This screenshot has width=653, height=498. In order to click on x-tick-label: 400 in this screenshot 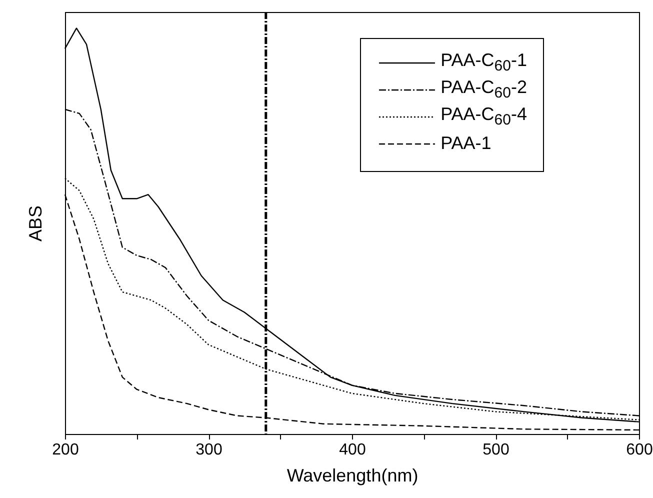, I will do `click(352, 450)`.